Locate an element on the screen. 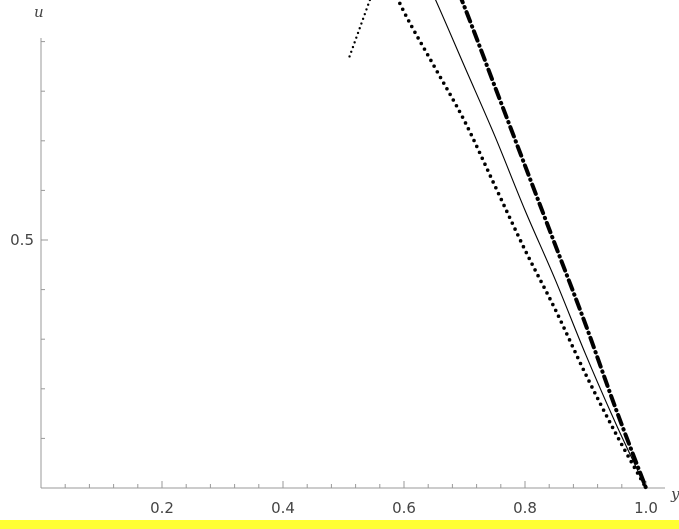 This screenshot has height=529, width=679. x-tick-label: 0.2 is located at coordinates (162, 508).